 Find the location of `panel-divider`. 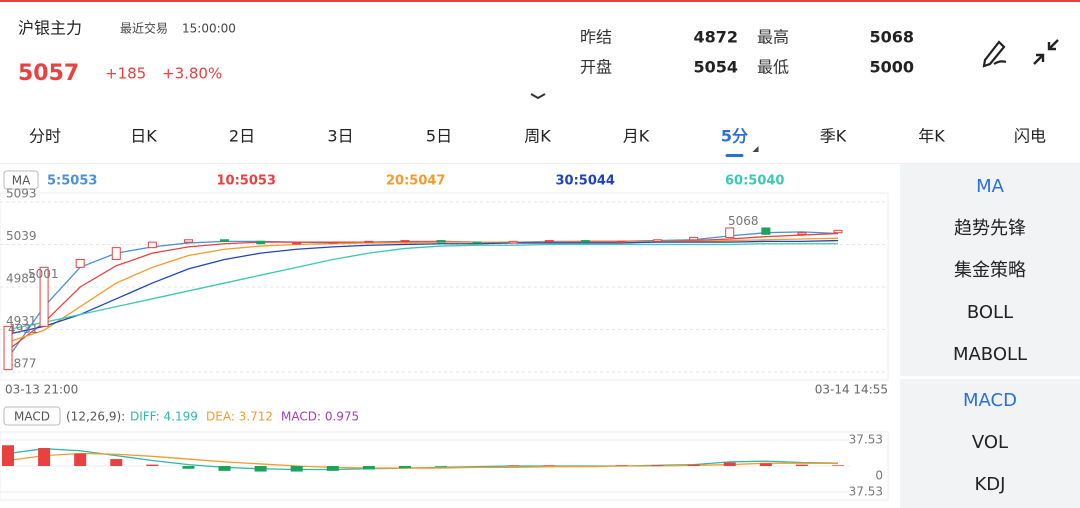

panel-divider is located at coordinates (990, 377).